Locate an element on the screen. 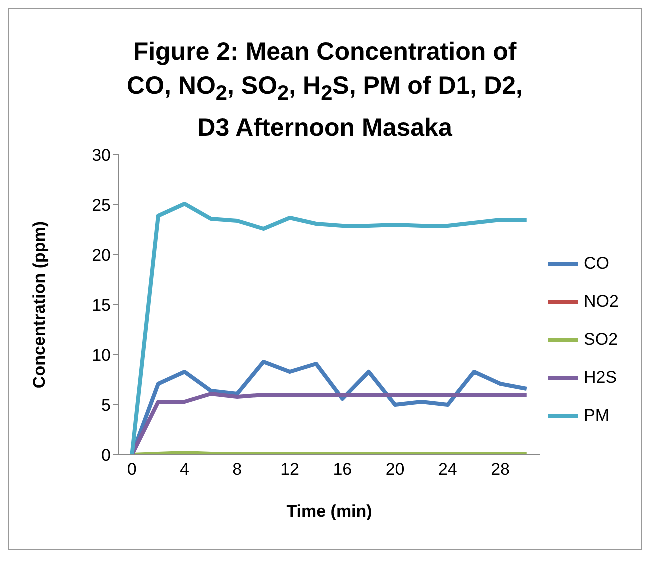 Image resolution: width=657 pixels, height=564 pixels. legend-label: PM is located at coordinates (597, 416).